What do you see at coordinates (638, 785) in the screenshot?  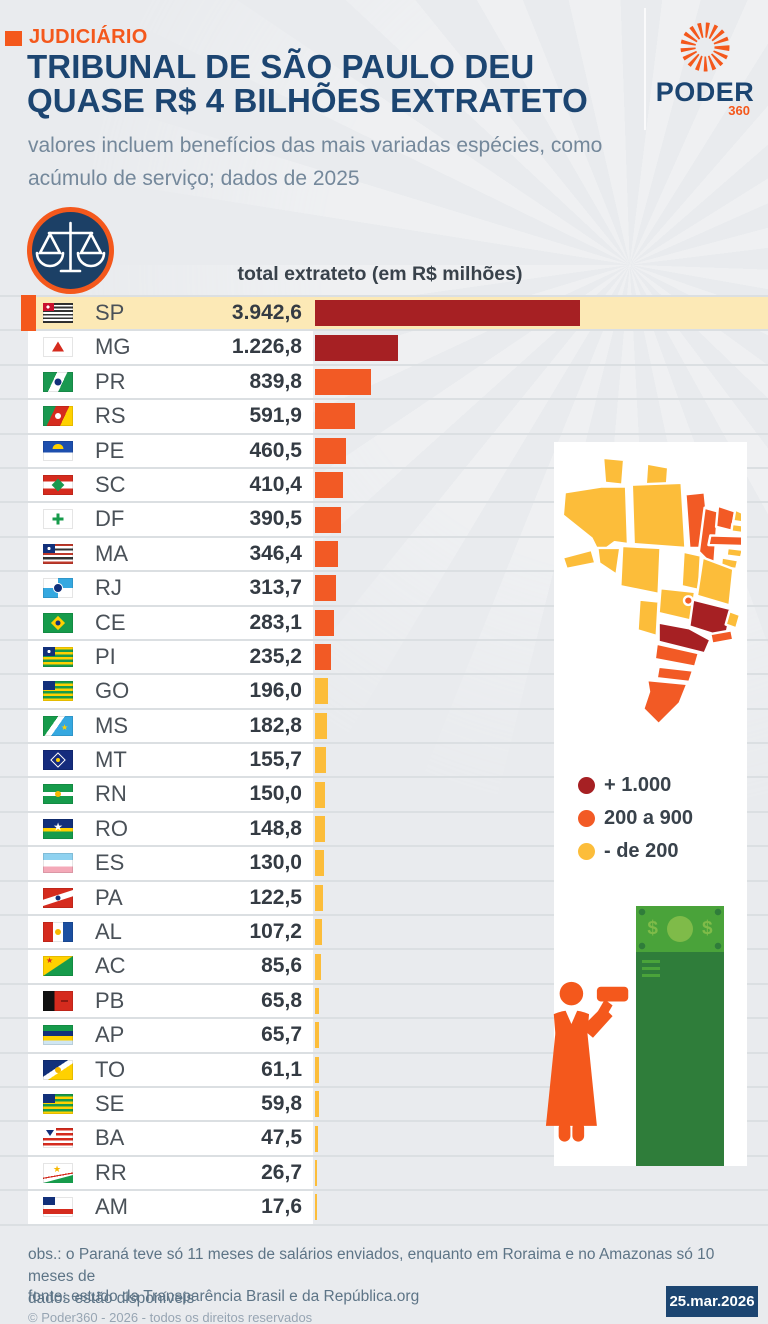 I see `legend-label: + 1.000` at bounding box center [638, 785].